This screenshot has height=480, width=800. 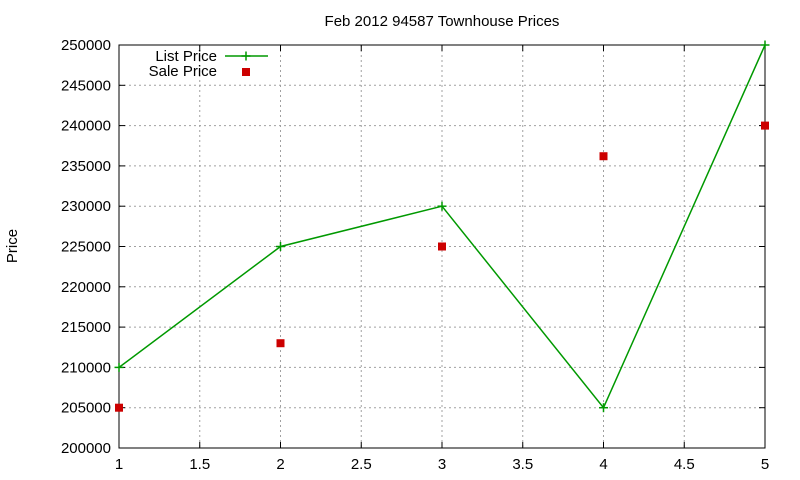 What do you see at coordinates (86, 206) in the screenshot?
I see `y-tick-label: 230000` at bounding box center [86, 206].